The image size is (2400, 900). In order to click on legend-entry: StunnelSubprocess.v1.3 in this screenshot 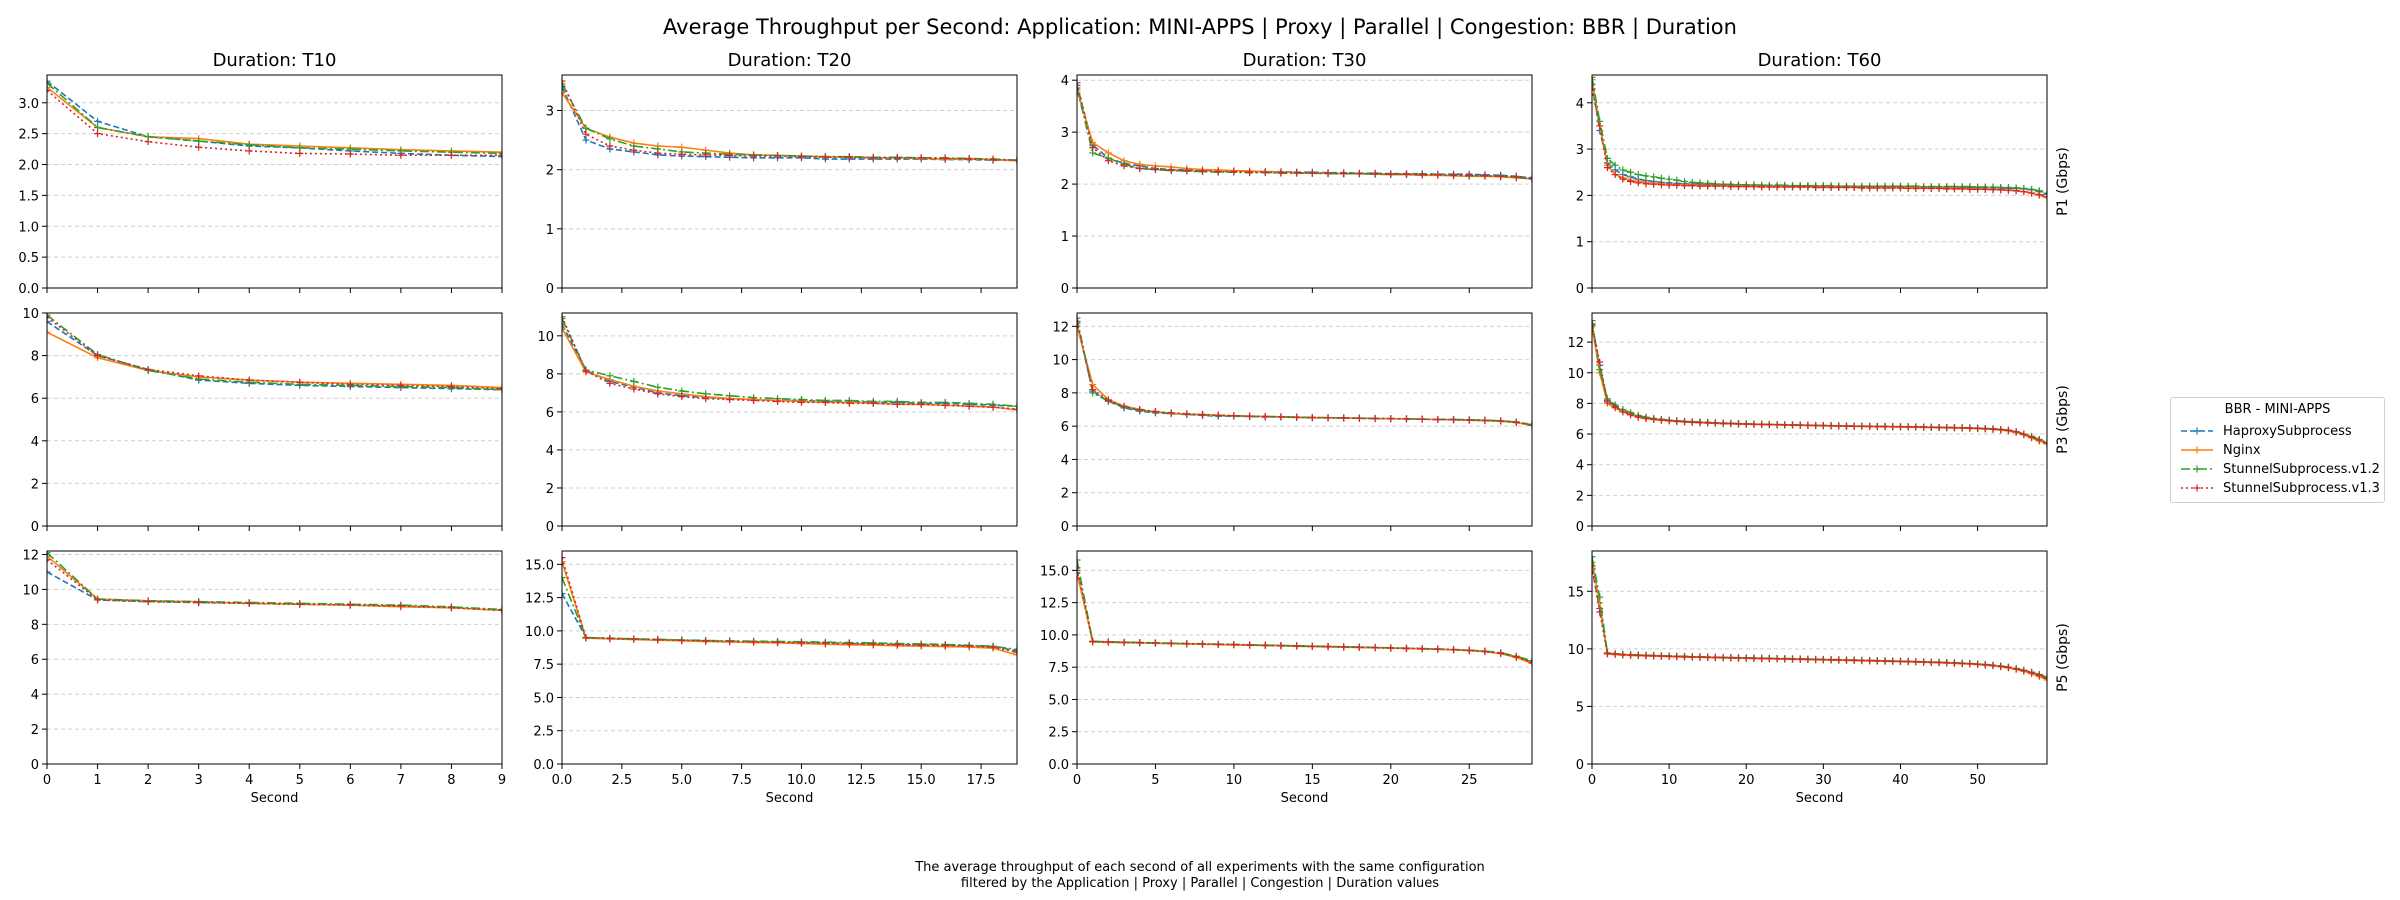, I will do `click(2279, 488)`.